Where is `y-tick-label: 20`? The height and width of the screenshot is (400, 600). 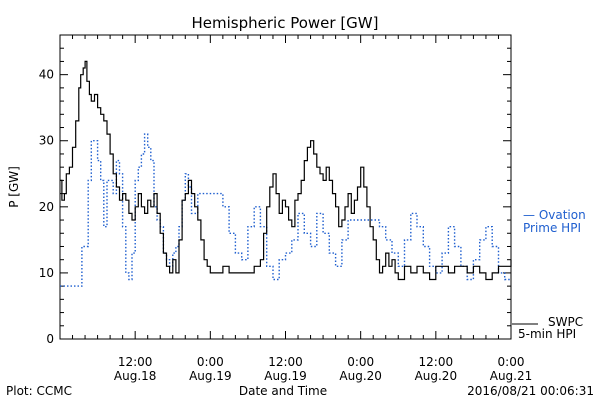 y-tick-label: 20 is located at coordinates (46, 207).